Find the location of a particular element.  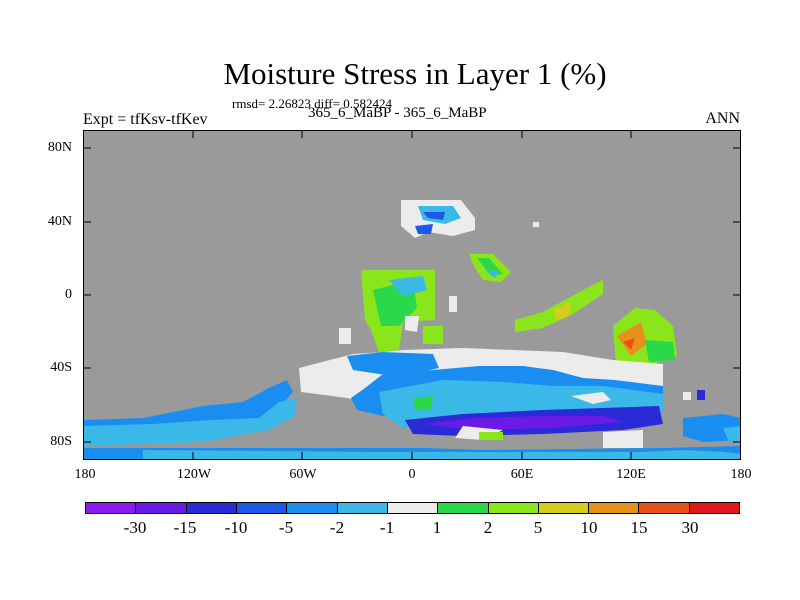

colorbar-label: 30 is located at coordinates (690, 527).